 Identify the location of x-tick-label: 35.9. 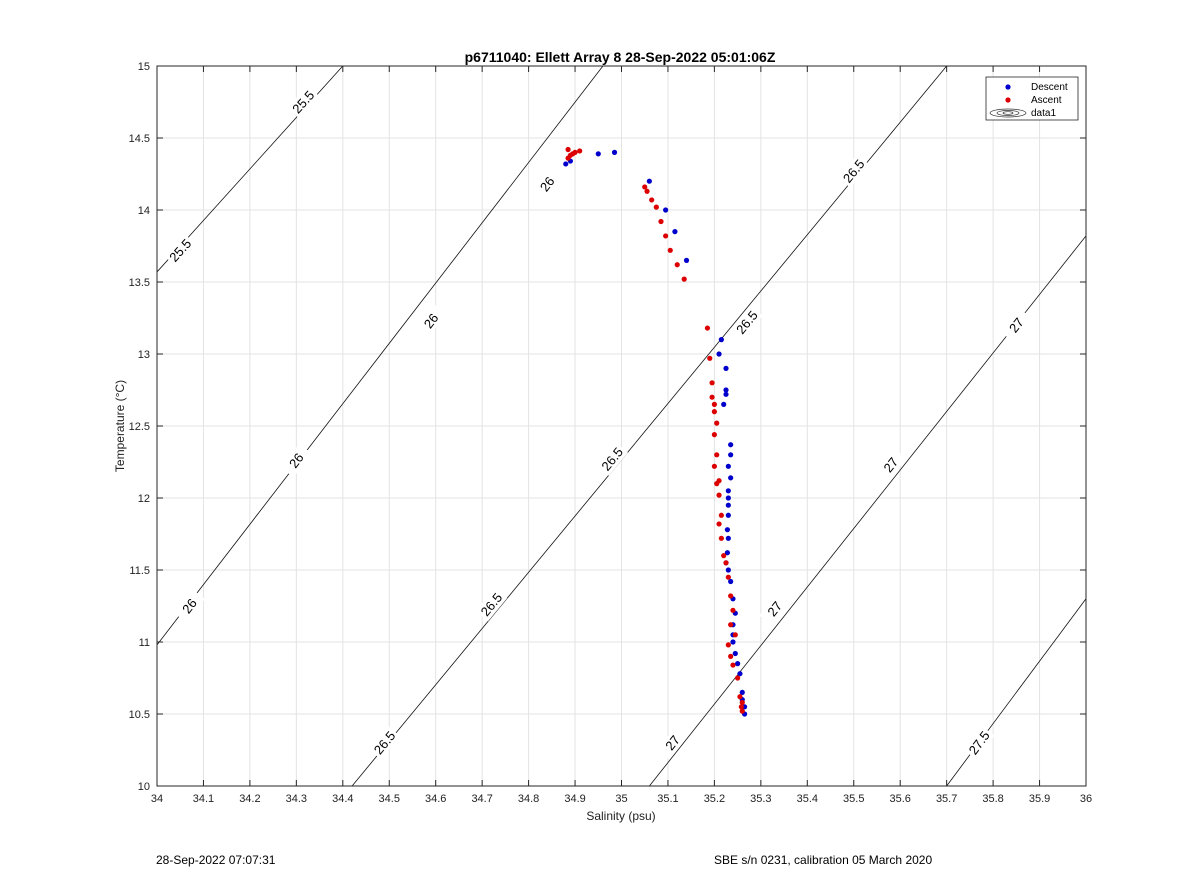
(1039, 799).